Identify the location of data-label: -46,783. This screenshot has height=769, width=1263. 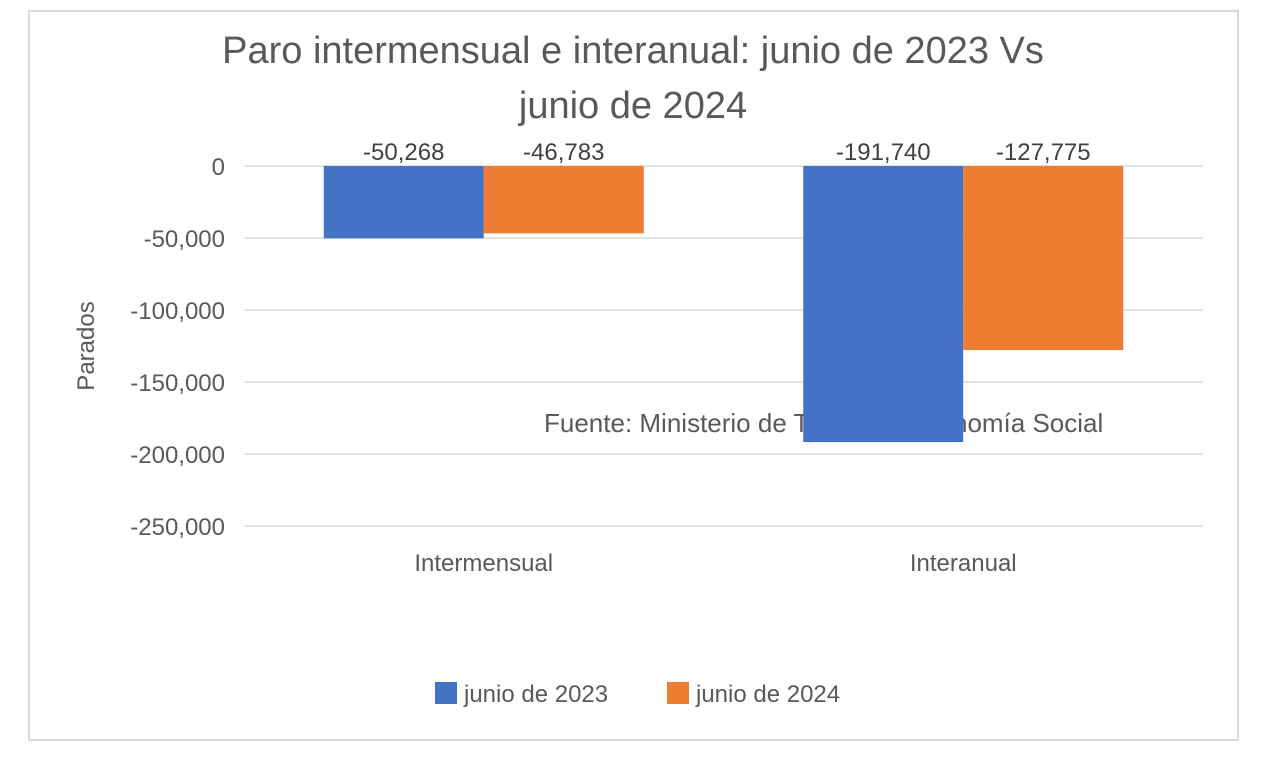
(563, 152).